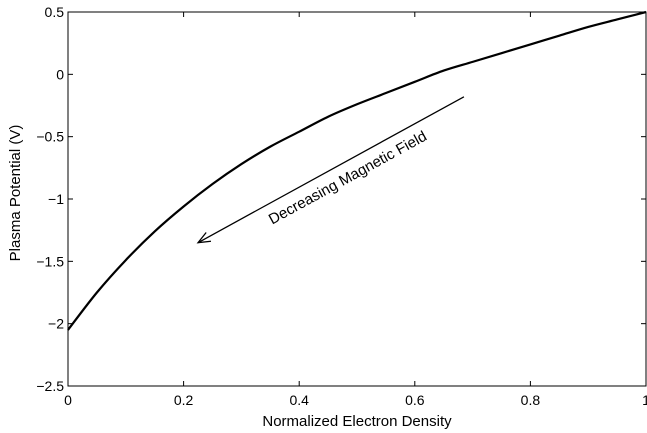 This screenshot has width=647, height=433. What do you see at coordinates (55, 12) in the screenshot?
I see `y-tick-label: 0.5` at bounding box center [55, 12].